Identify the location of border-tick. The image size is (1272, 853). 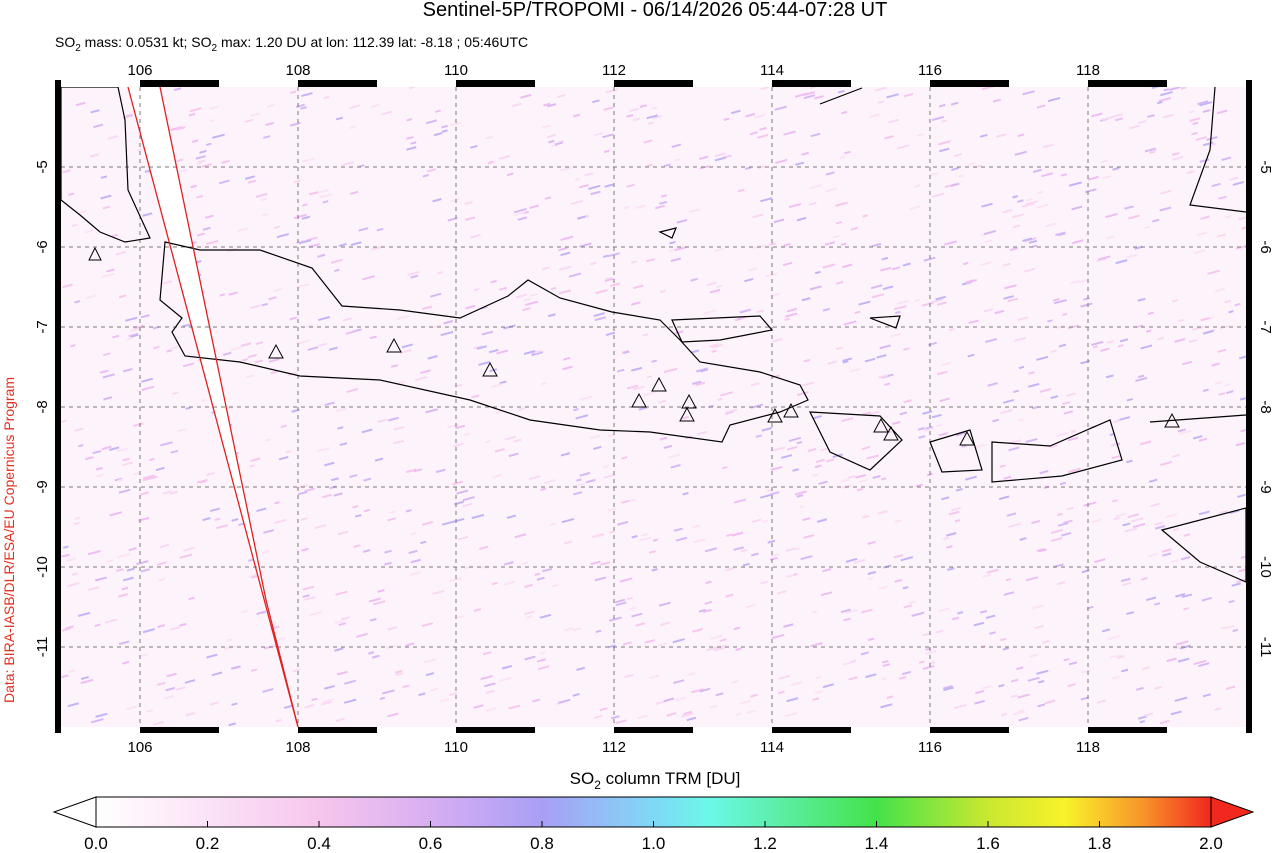
(58, 287).